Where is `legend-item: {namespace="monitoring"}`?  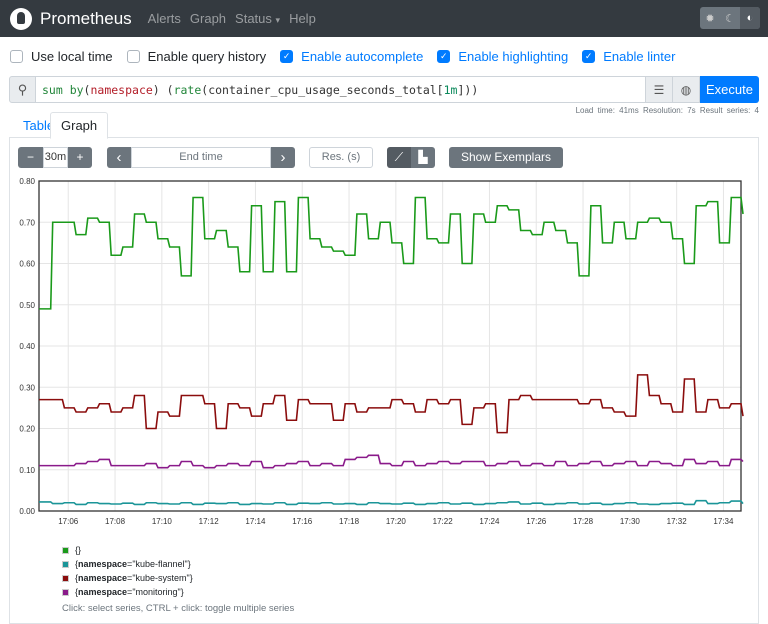 legend-item: {namespace="monitoring"} is located at coordinates (178, 592).